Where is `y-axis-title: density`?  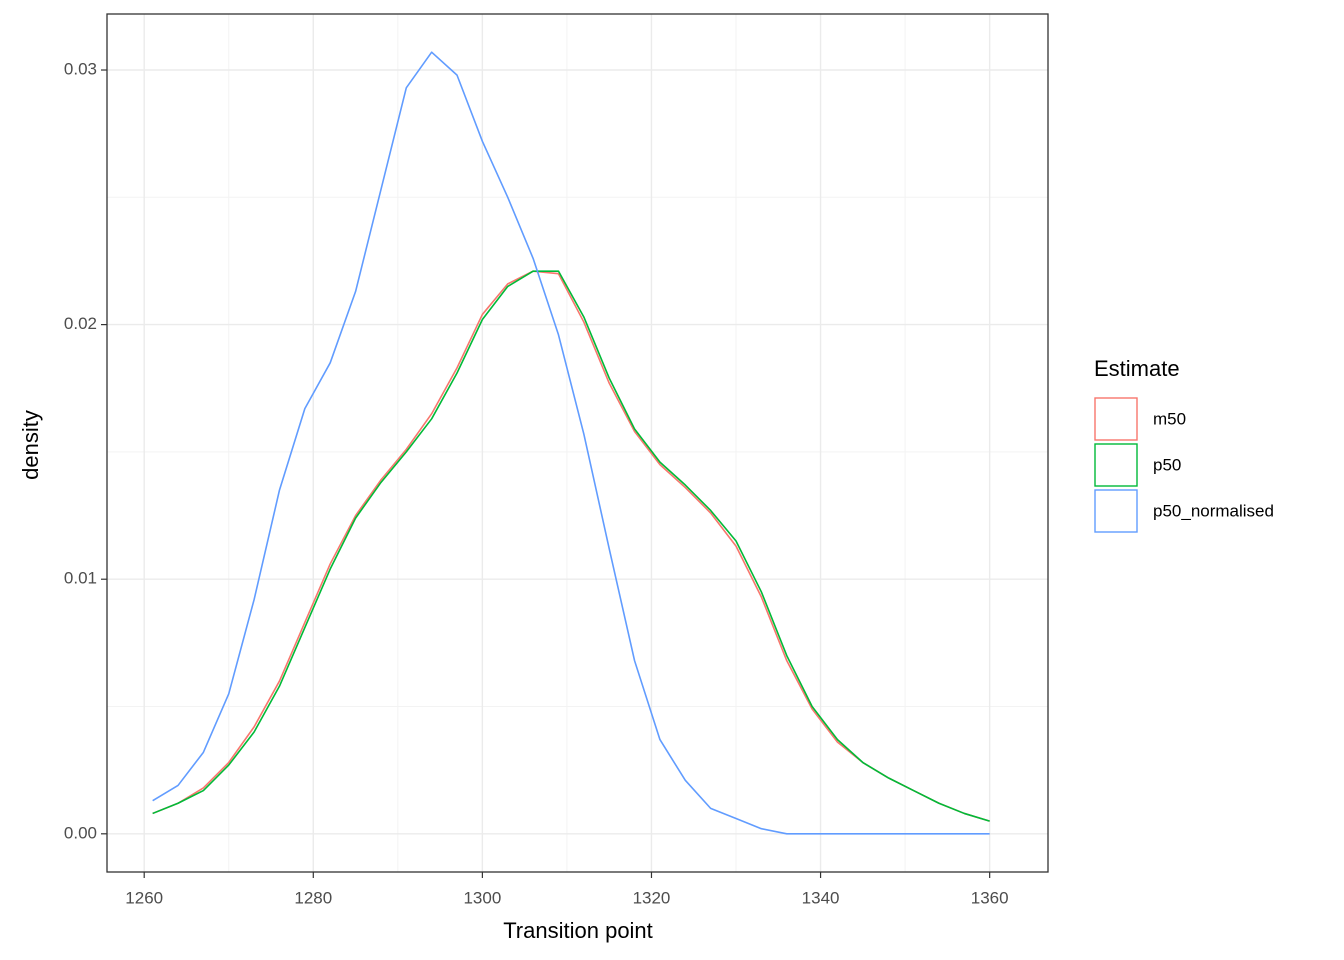 y-axis-title: density is located at coordinates (30, 445).